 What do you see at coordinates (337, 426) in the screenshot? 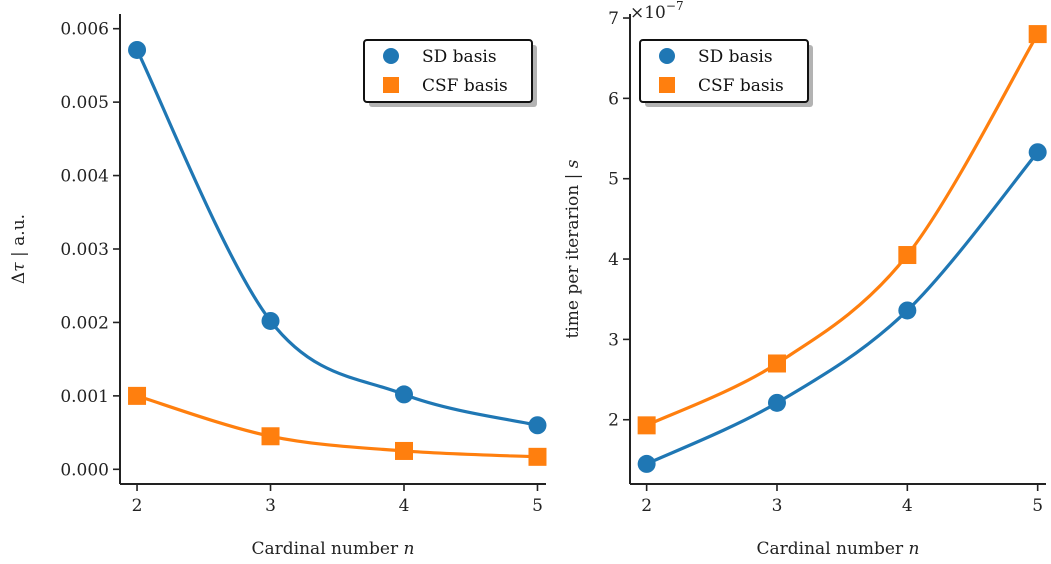
I see `series-line` at bounding box center [337, 426].